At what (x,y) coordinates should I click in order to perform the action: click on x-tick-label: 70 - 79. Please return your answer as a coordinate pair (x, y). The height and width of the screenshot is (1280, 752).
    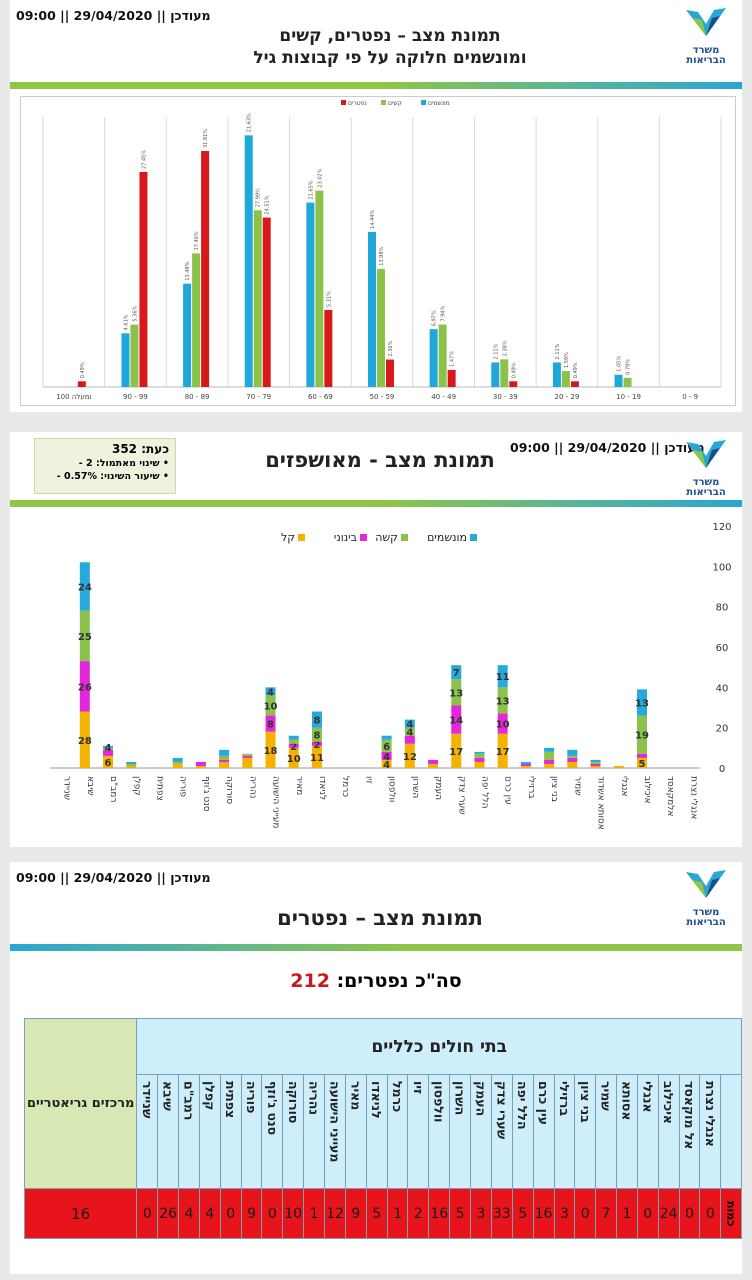
    Looking at the image, I should click on (258, 397).